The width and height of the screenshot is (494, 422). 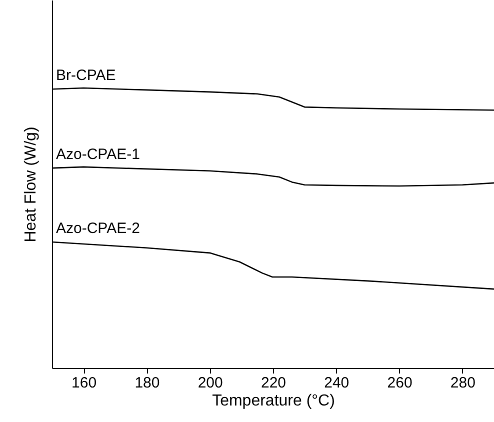 What do you see at coordinates (86, 75) in the screenshot?
I see `series-label: Br-CPAE` at bounding box center [86, 75].